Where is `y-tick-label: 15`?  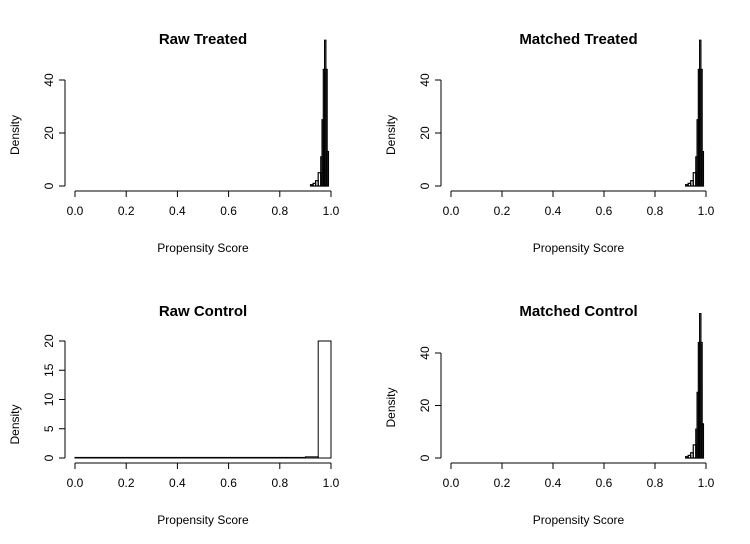 y-tick-label: 15 is located at coordinates (49, 370).